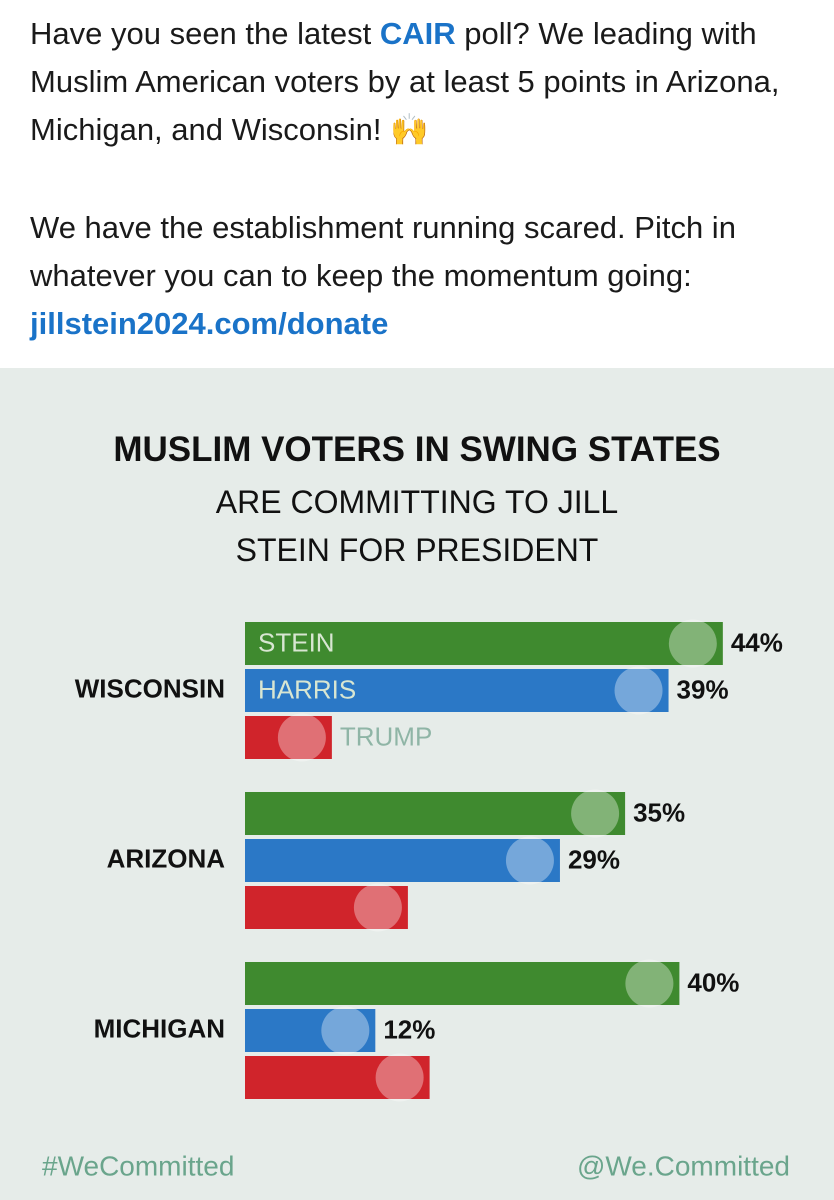  I want to click on value-label: 12%, so click(409, 1029).